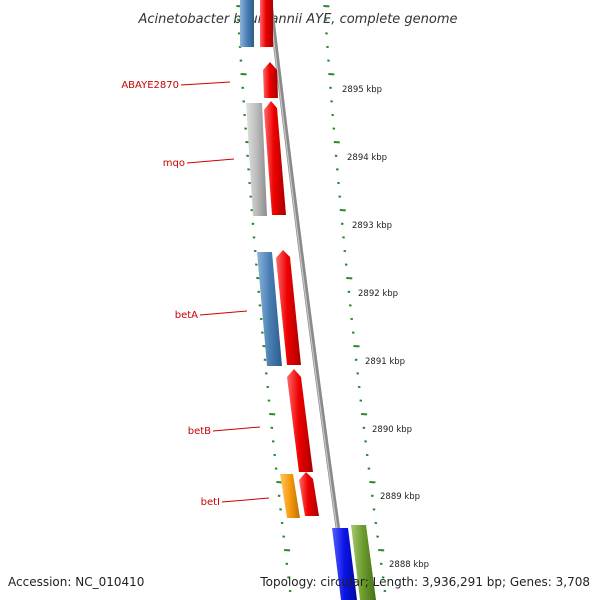  I want to click on kbp-tick-label: 2889 kbp, so click(400, 497).